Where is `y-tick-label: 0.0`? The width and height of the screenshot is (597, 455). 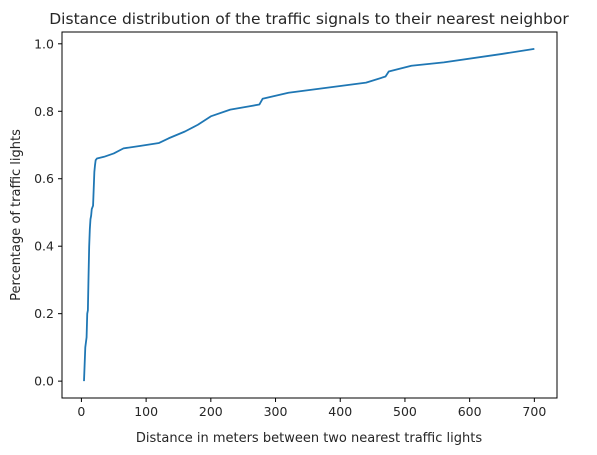 y-tick-label: 0.0 is located at coordinates (44, 381).